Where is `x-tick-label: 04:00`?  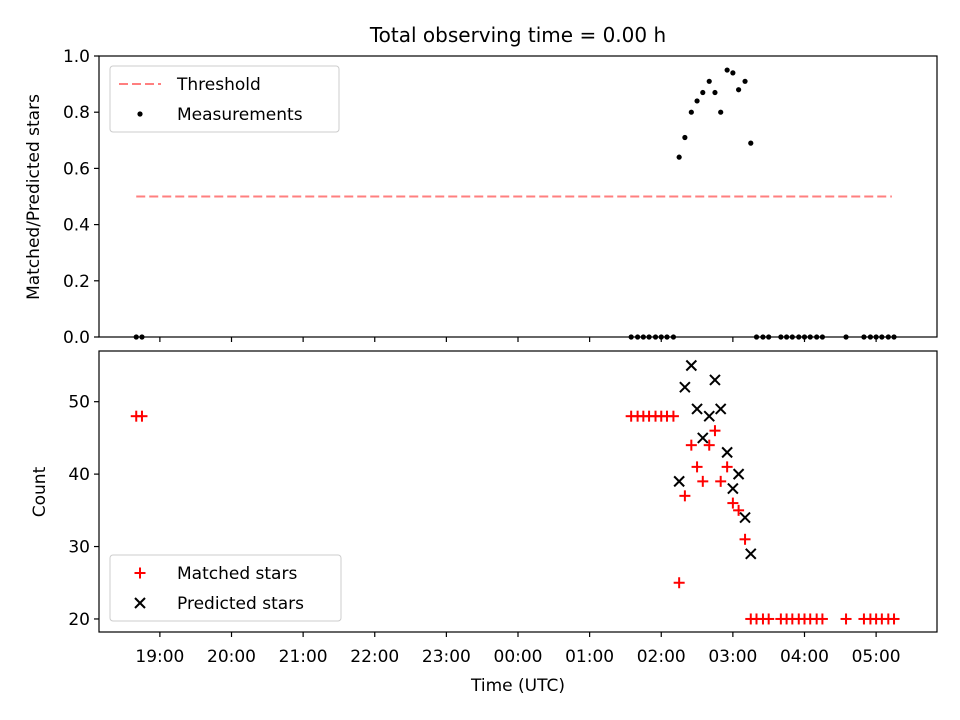 x-tick-label: 04:00 is located at coordinates (804, 657).